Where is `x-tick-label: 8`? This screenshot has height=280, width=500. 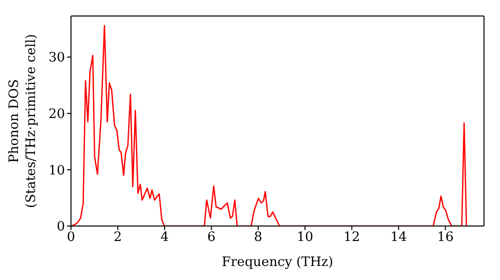
x-tick-label: 8 is located at coordinates (258, 238).